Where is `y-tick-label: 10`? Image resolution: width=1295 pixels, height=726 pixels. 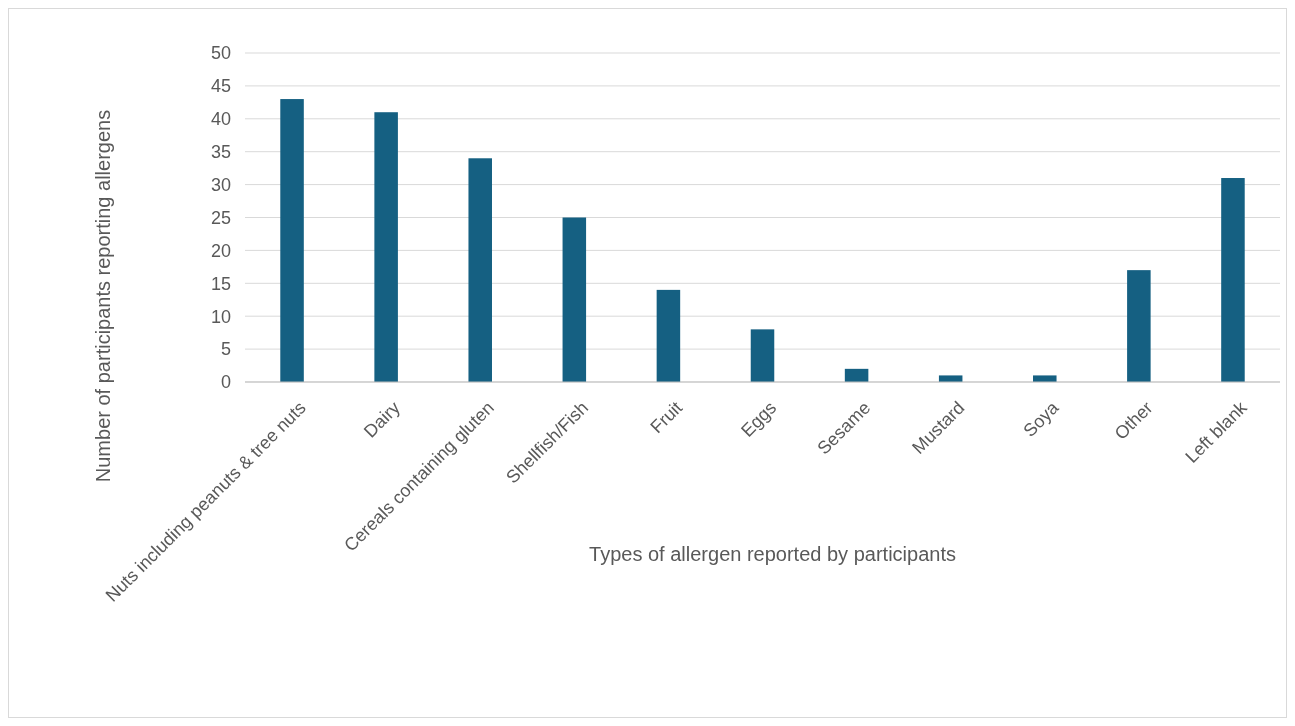
y-tick-label: 10 is located at coordinates (220, 316).